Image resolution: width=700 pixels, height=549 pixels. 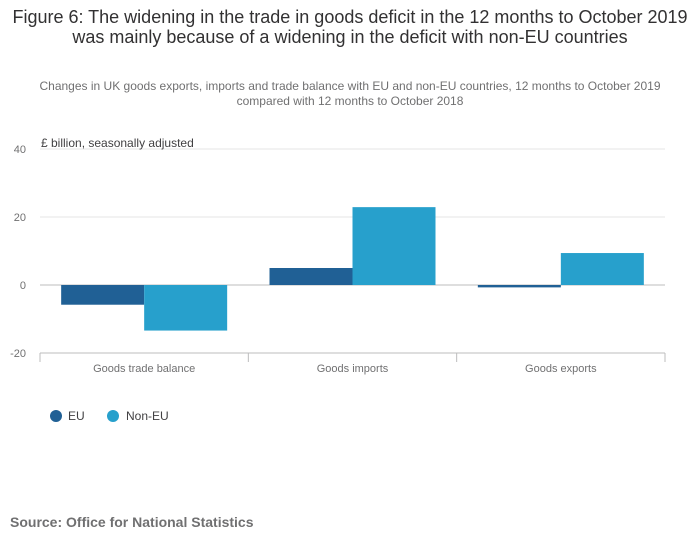 What do you see at coordinates (76, 416) in the screenshot?
I see `legend-label-eu: EU` at bounding box center [76, 416].